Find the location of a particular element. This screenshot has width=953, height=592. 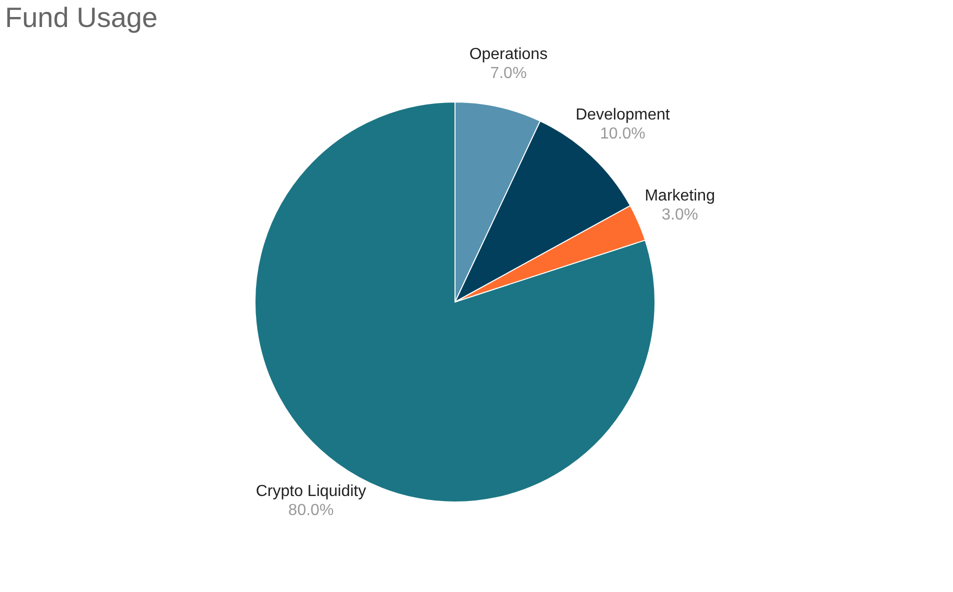

slice-label: Crypto Liquidity is located at coordinates (311, 491).